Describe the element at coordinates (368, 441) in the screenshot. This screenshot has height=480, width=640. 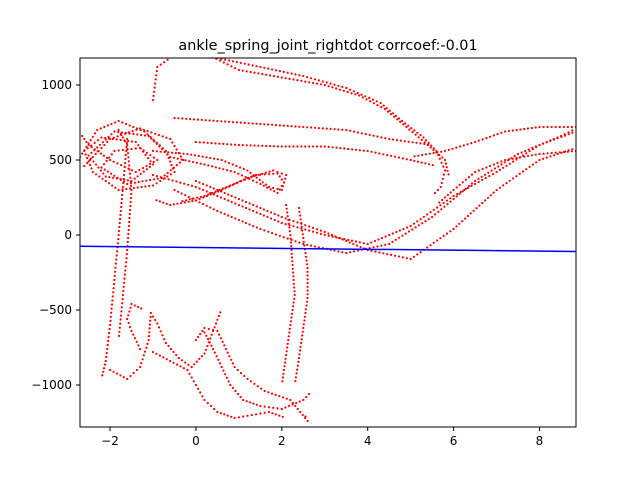
I see `x-tick-label: 4` at that location.